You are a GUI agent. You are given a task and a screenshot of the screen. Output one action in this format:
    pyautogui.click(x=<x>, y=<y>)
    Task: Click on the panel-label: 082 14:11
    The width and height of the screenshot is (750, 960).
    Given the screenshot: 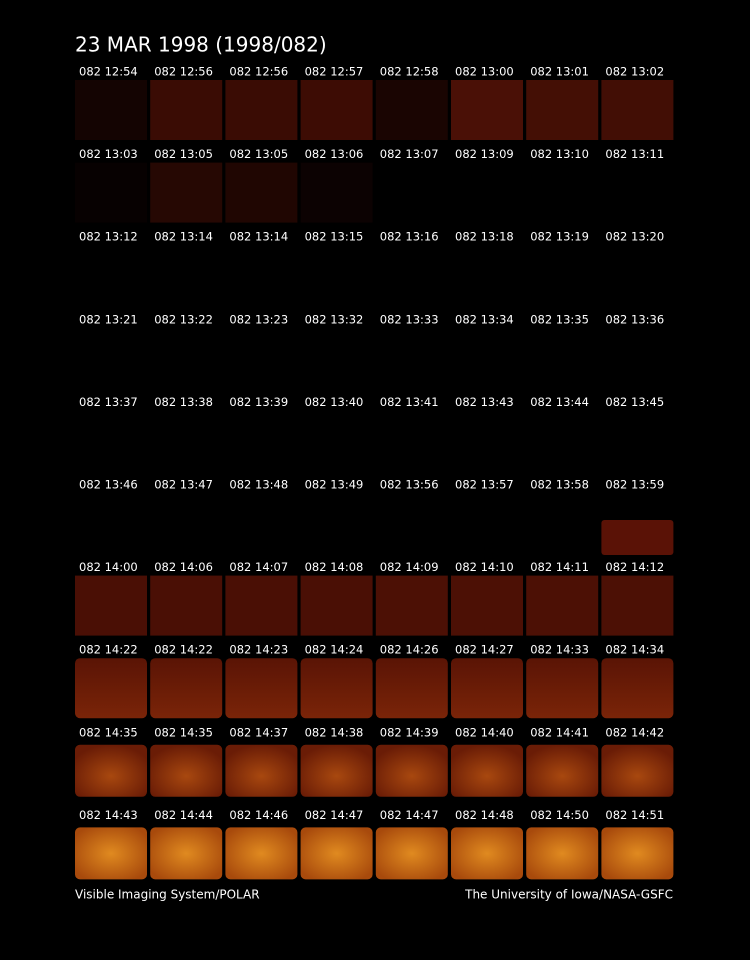 What is the action you would take?
    pyautogui.click(x=559, y=567)
    